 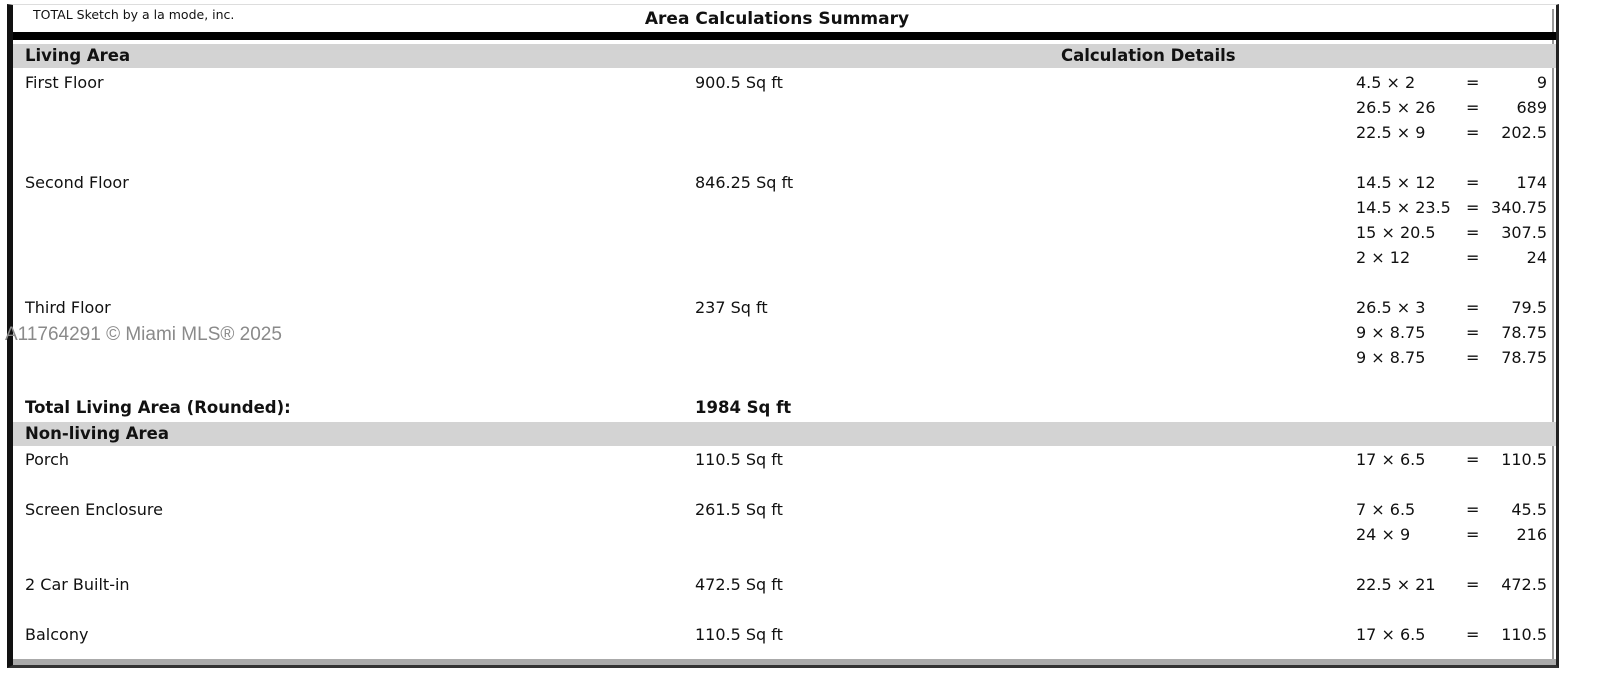 What do you see at coordinates (784, 207) in the screenshot?
I see `calculation-line: 14.5 × 23.5 = 340.75` at bounding box center [784, 207].